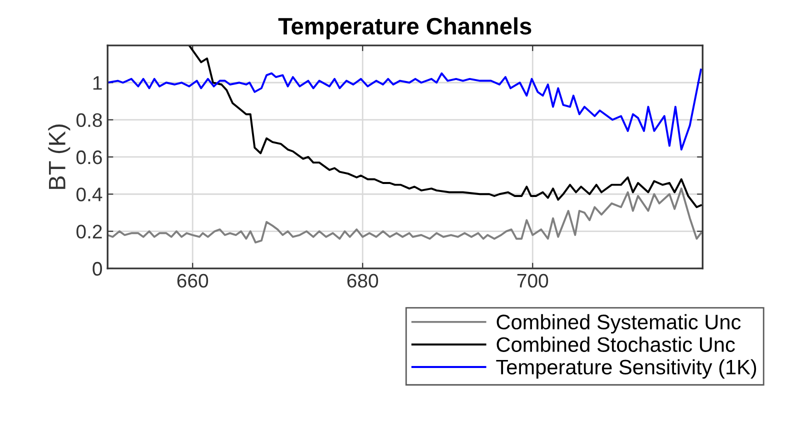 This screenshot has width=803, height=433. I want to click on x-tick-label: 680, so click(362, 281).